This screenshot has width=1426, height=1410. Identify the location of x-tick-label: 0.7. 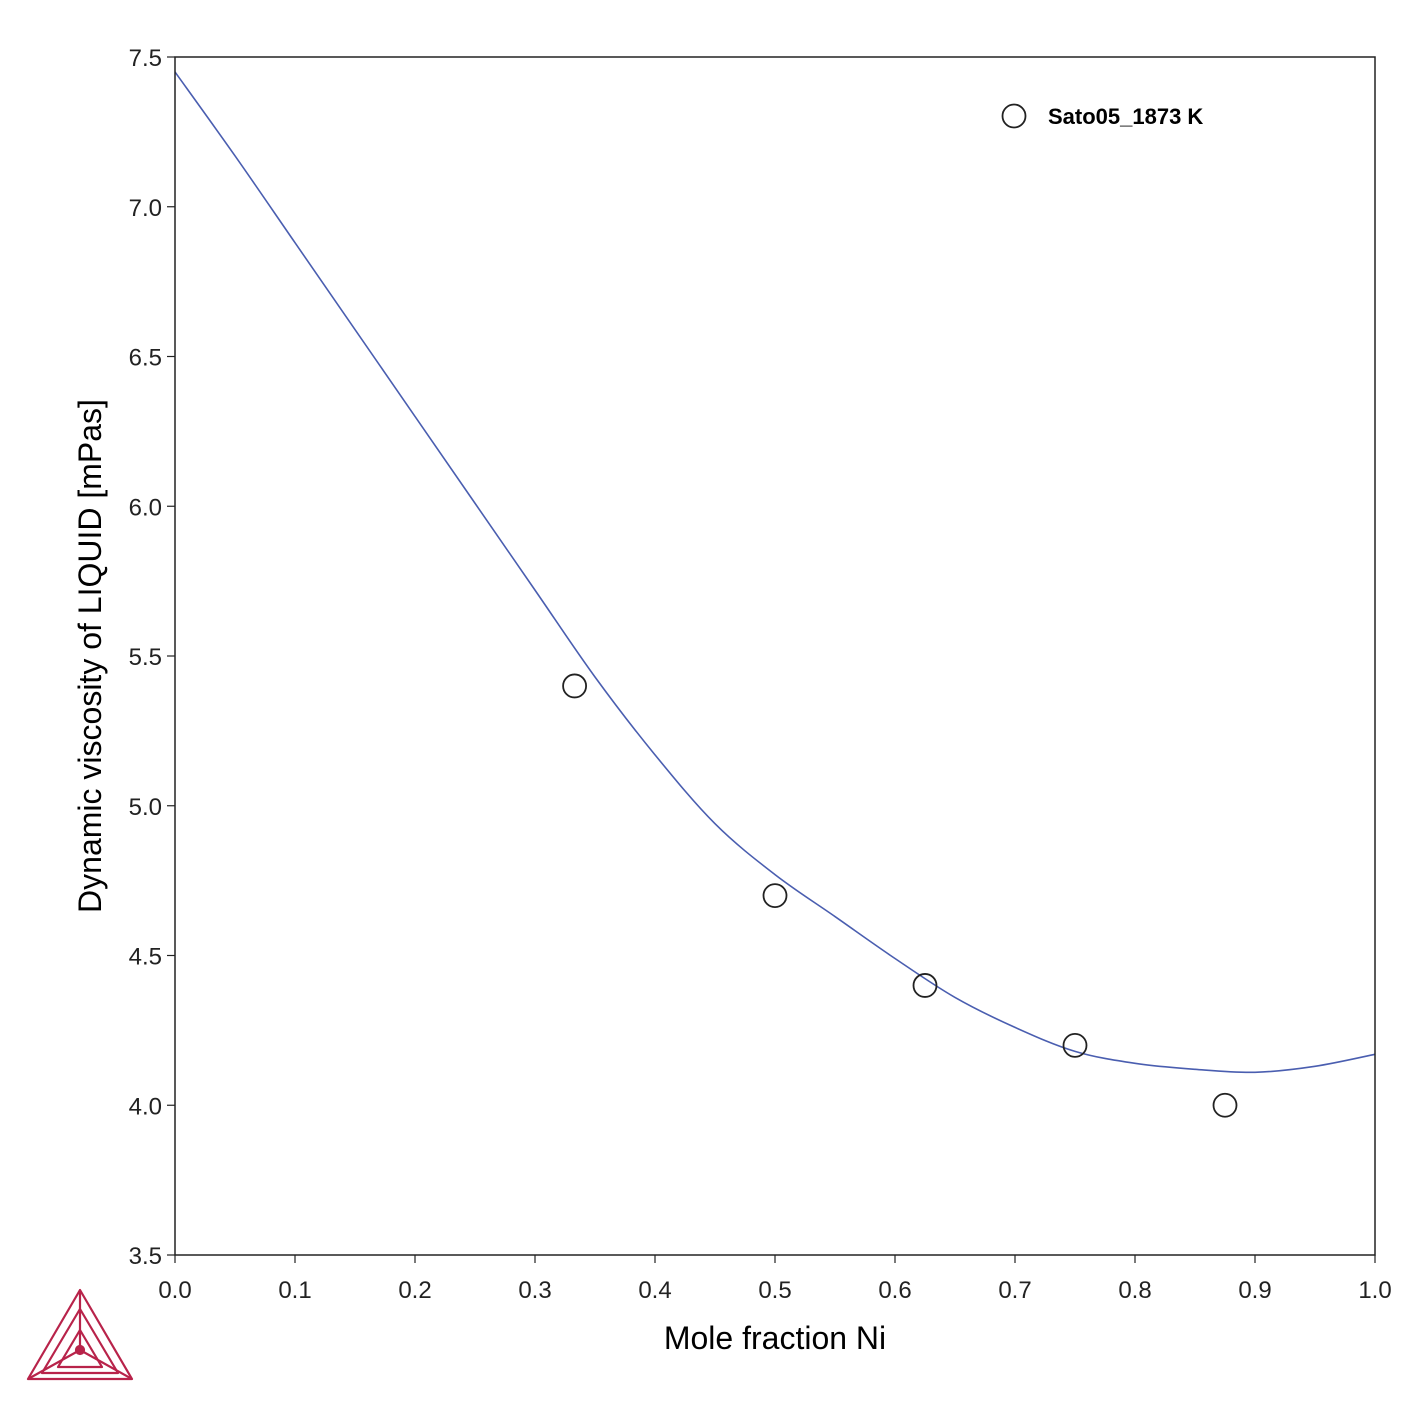
(1014, 1290).